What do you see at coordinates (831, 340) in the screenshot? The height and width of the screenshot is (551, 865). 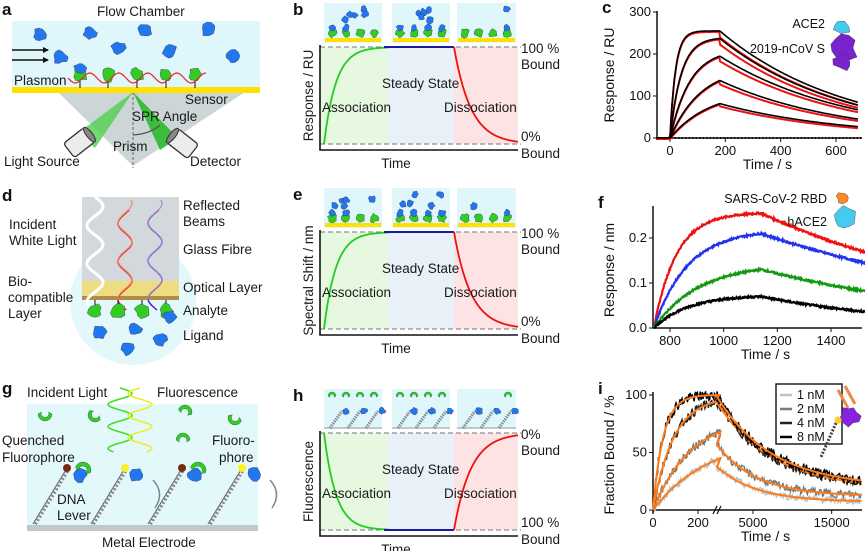 I see `x-tick-label: 1400` at bounding box center [831, 340].